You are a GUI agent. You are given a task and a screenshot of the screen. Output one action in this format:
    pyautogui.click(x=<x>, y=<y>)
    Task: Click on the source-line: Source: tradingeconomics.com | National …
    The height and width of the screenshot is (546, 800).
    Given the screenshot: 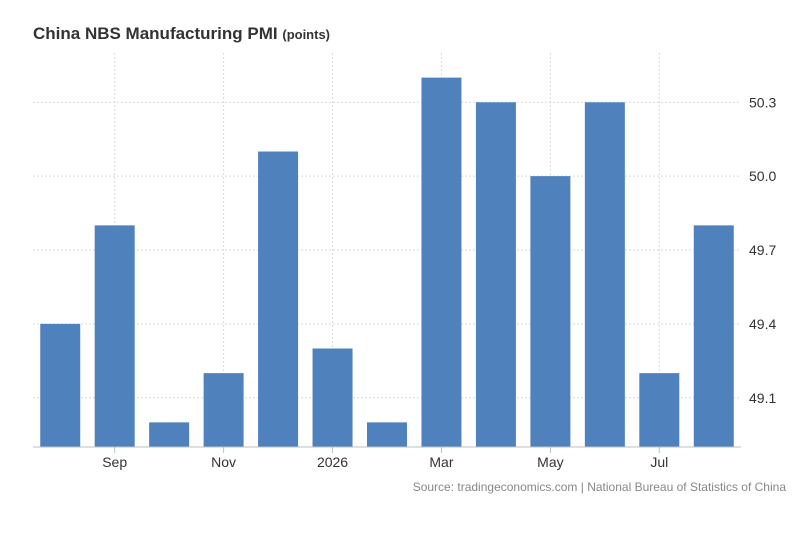 What is the action you would take?
    pyautogui.click(x=599, y=487)
    